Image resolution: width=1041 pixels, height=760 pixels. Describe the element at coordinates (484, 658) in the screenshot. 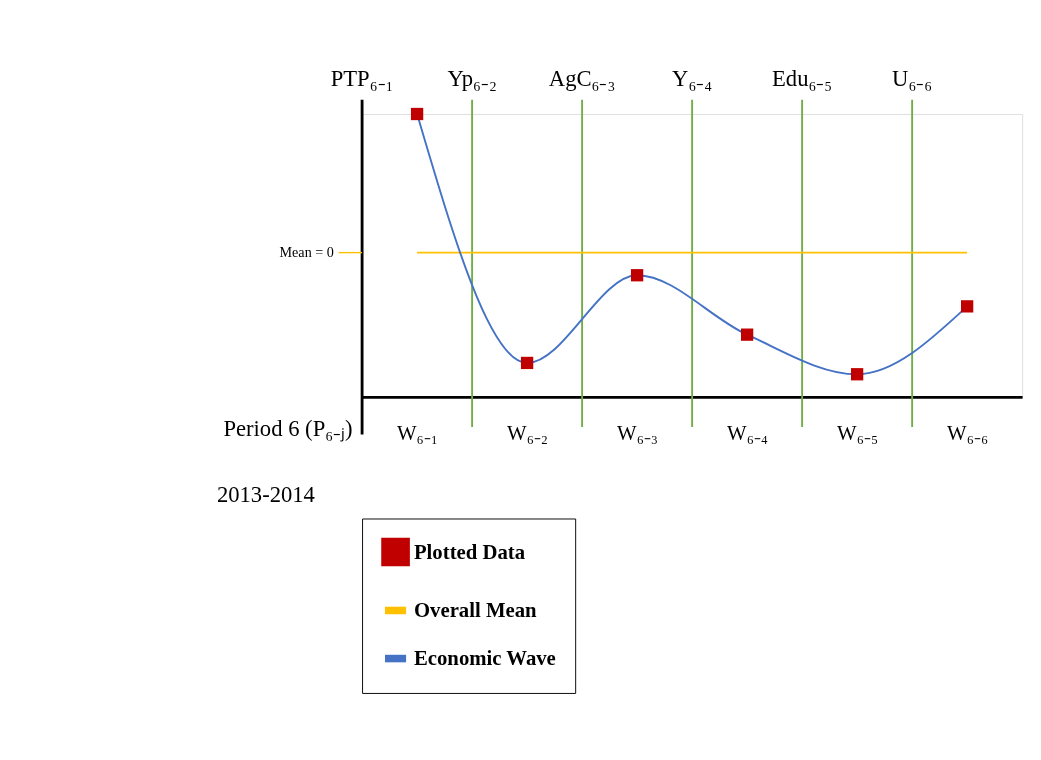

I see `legend-label: Economic Wave` at that location.